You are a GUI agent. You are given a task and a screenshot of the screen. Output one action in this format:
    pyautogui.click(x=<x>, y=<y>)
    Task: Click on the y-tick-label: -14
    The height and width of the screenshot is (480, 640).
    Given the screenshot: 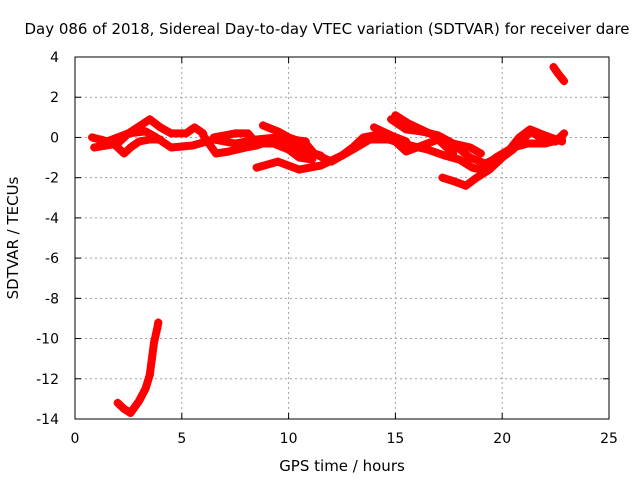 What is the action you would take?
    pyautogui.click(x=47, y=420)
    